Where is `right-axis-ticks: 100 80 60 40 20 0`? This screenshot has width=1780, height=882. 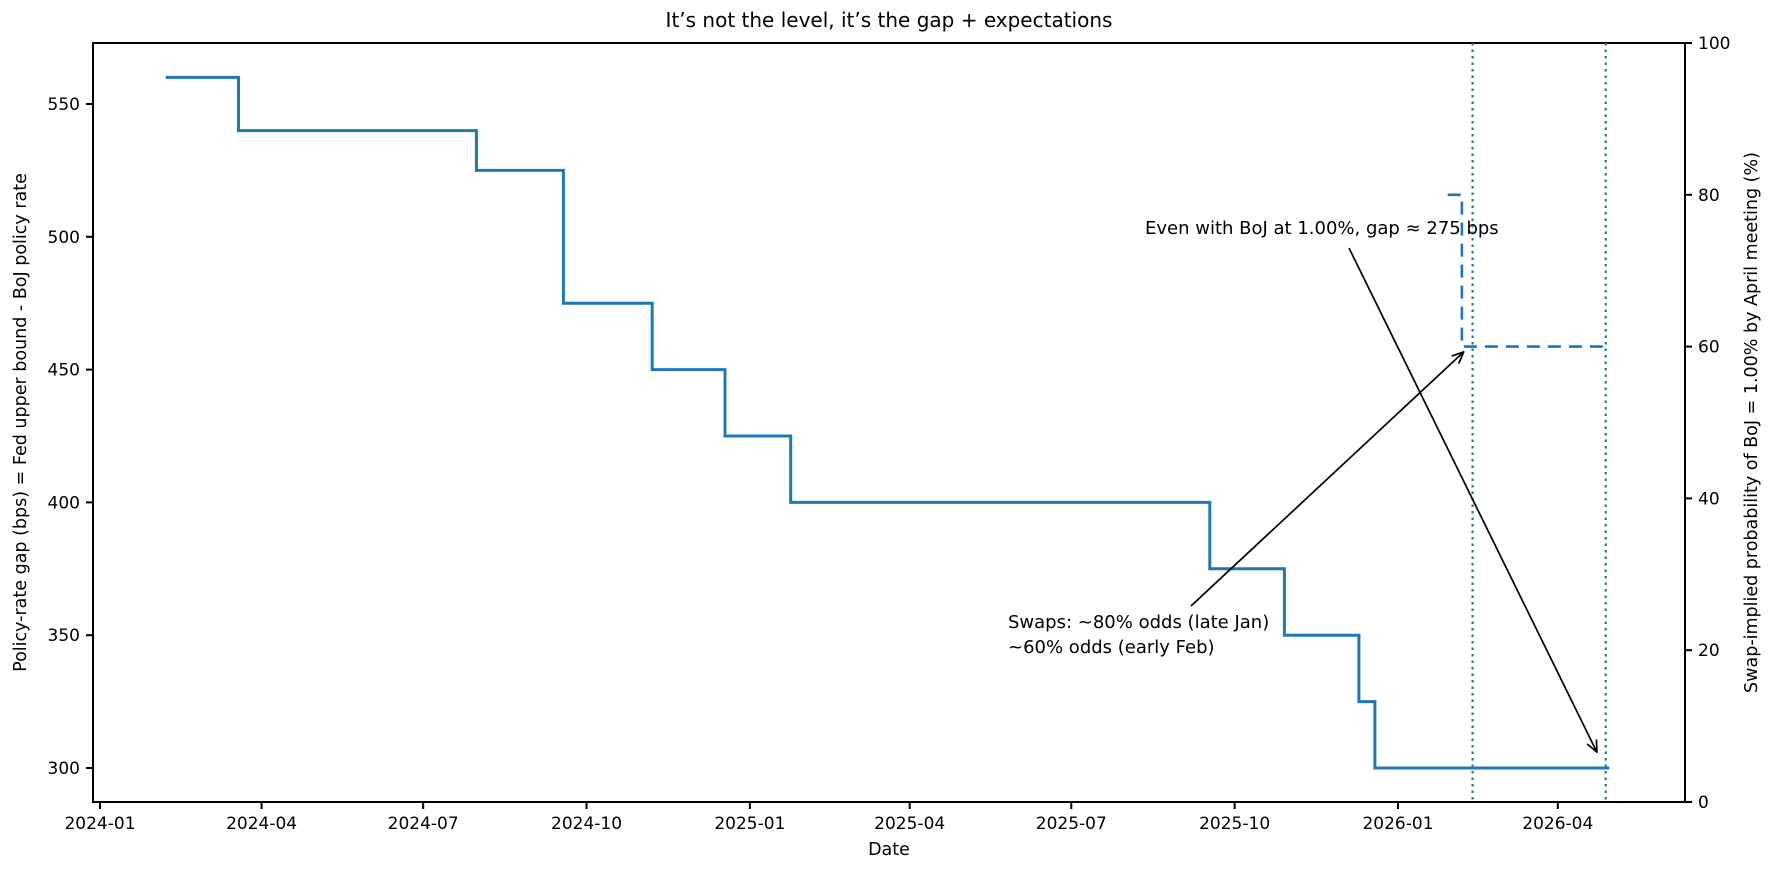 right-axis-ticks: 100 80 60 40 20 0 is located at coordinates (1707, 423).